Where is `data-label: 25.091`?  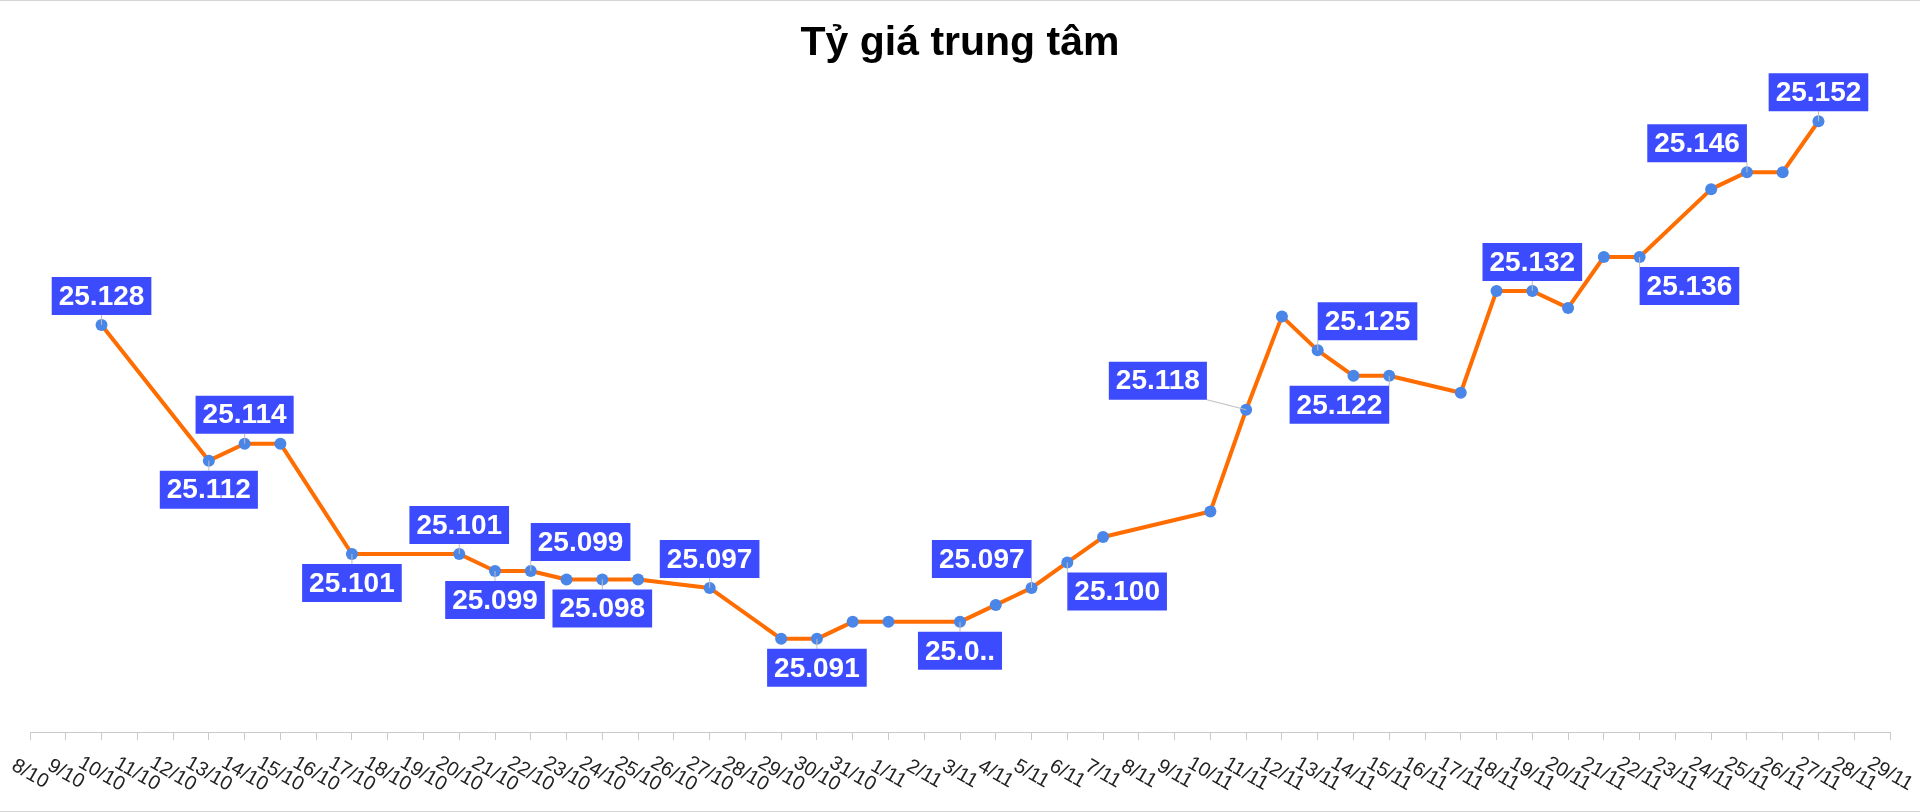 data-label: 25.091 is located at coordinates (817, 667).